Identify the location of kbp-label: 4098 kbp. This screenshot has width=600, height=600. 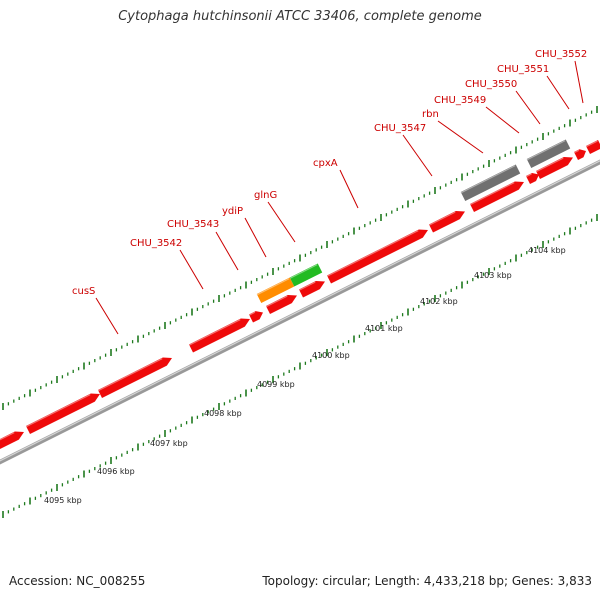
(223, 413).